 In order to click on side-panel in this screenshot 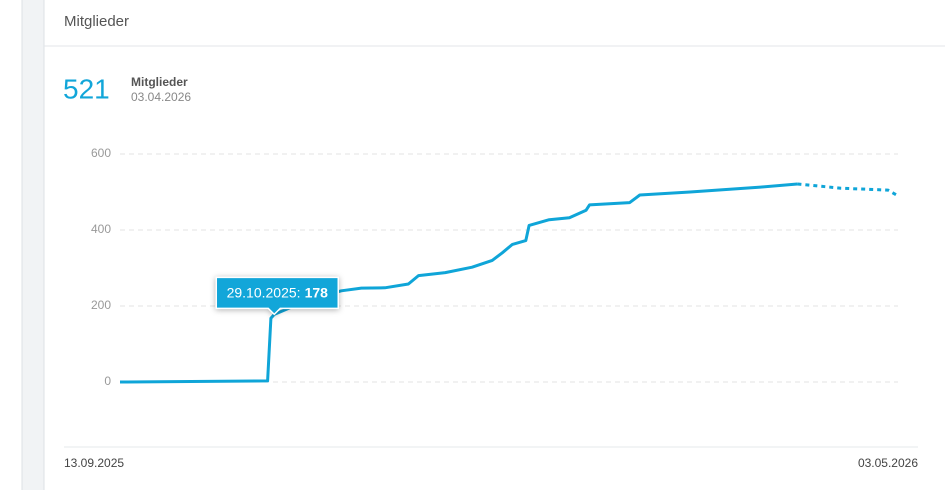, I will do `click(11, 245)`.